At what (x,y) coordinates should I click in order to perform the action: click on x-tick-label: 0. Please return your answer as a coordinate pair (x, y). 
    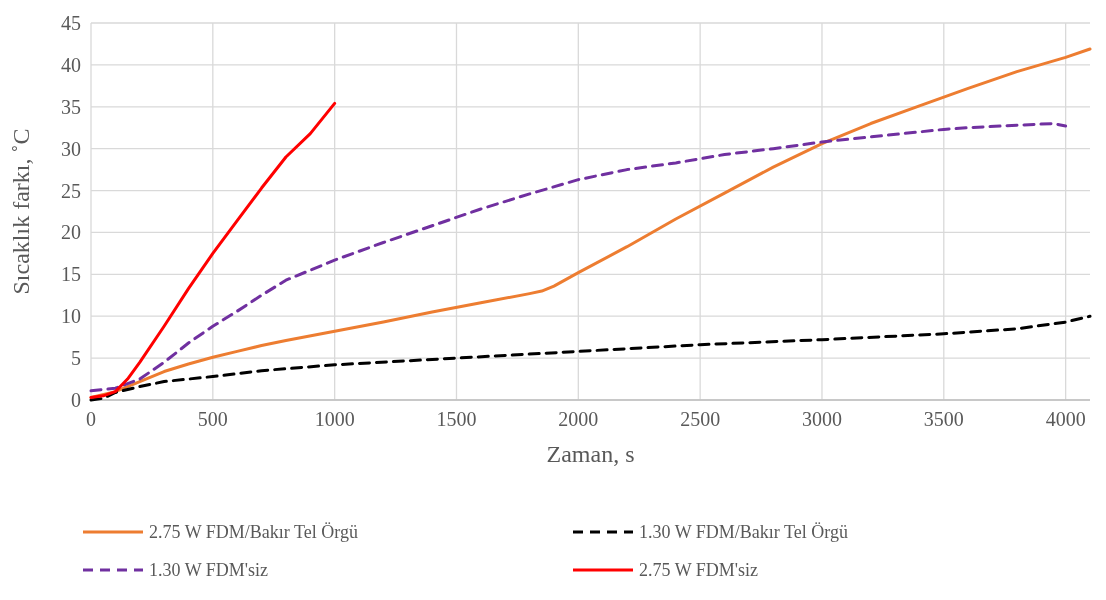
    Looking at the image, I should click on (91, 419).